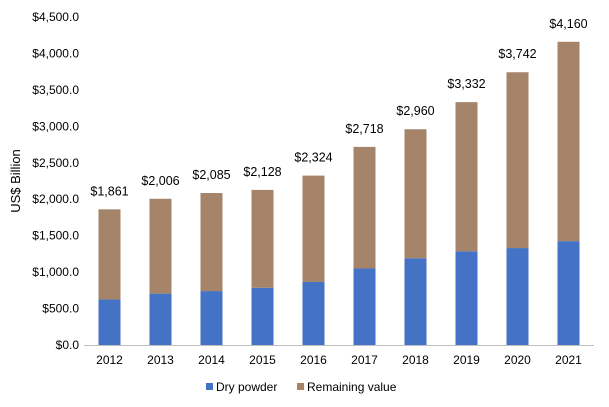  I want to click on y-tick-label: $4,500.0, so click(55, 17).